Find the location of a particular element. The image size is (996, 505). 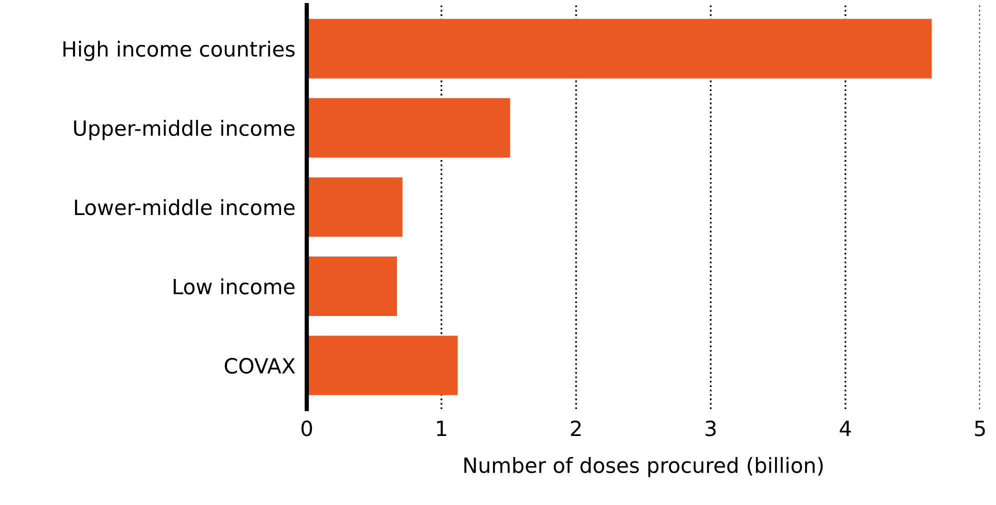

x-tick-label: 2 is located at coordinates (575, 428).